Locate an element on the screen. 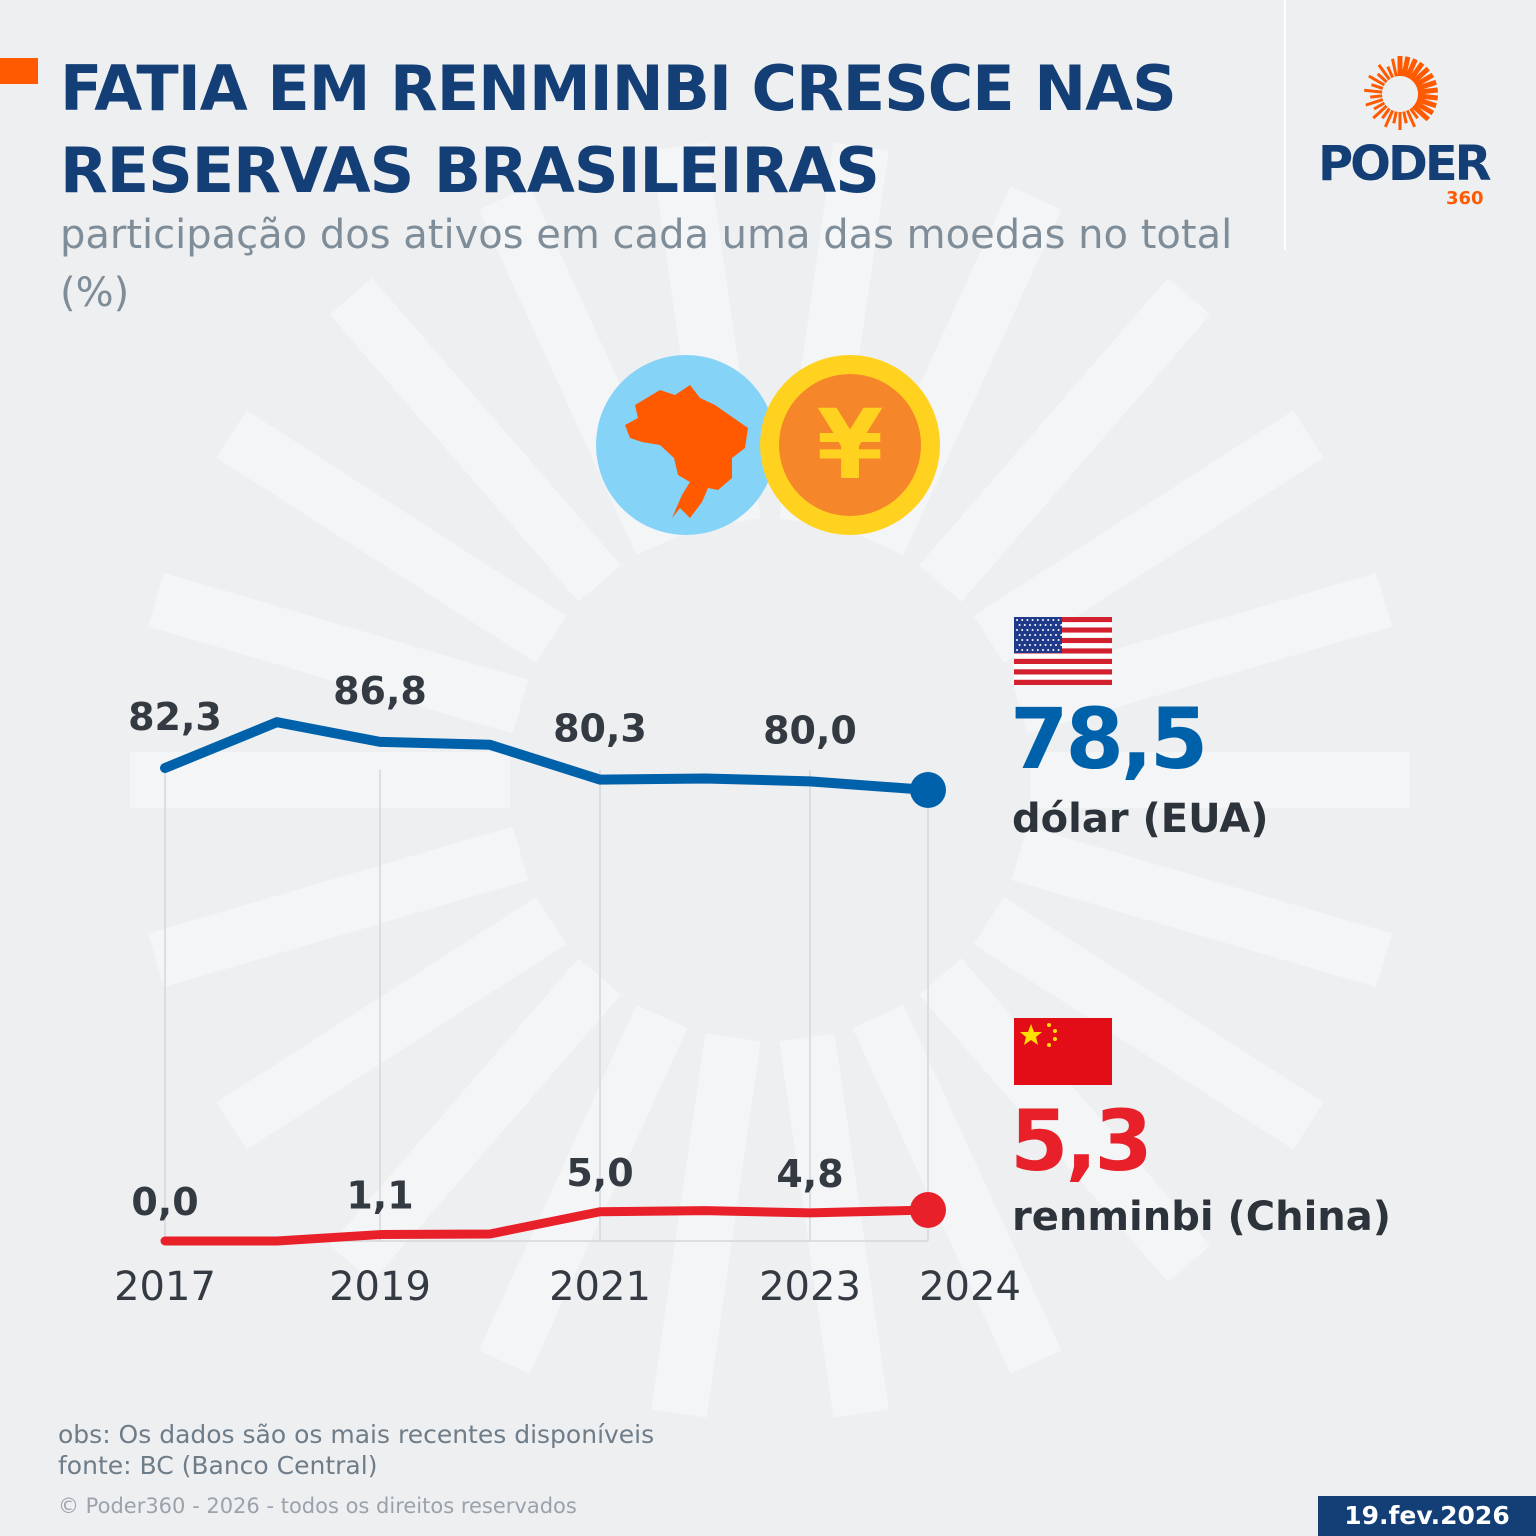 This screenshot has width=1536, height=1536. data-label: 5,0 is located at coordinates (599, 1173).